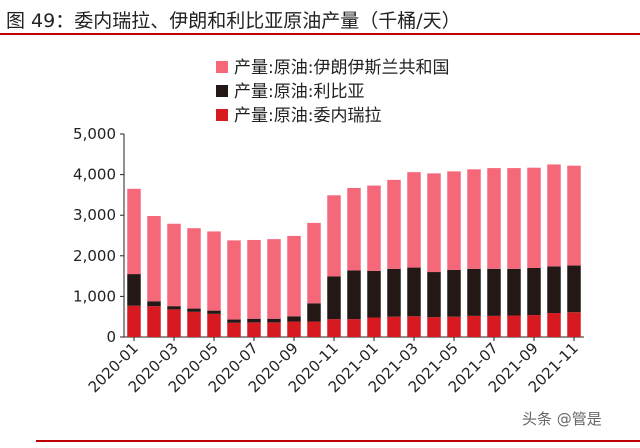 The image size is (640, 448). What do you see at coordinates (233, 21) in the screenshot?
I see `figure-title: 图 49：委内瑞拉、伊朗和利比亚原油产量（千桶/天）` at bounding box center [233, 21].